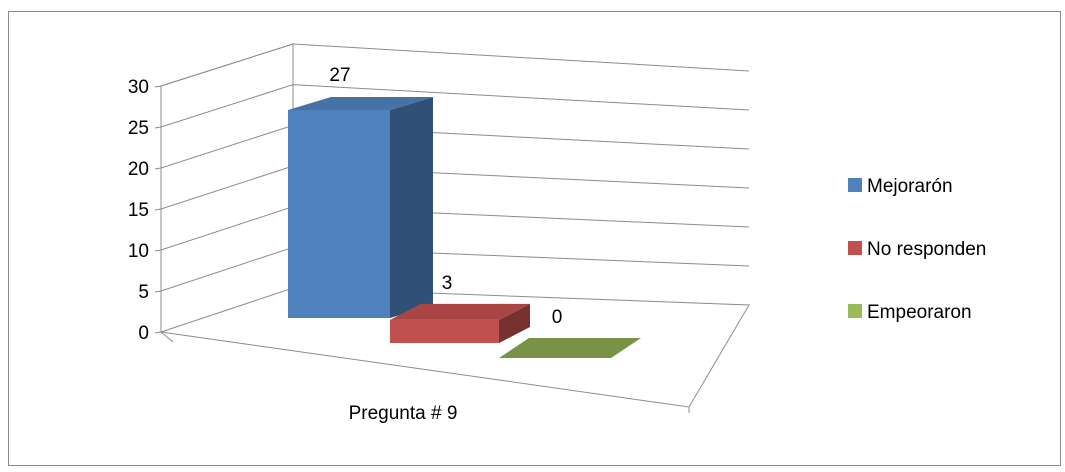  What do you see at coordinates (167, 337) in the screenshot?
I see `x-axis-start` at bounding box center [167, 337].